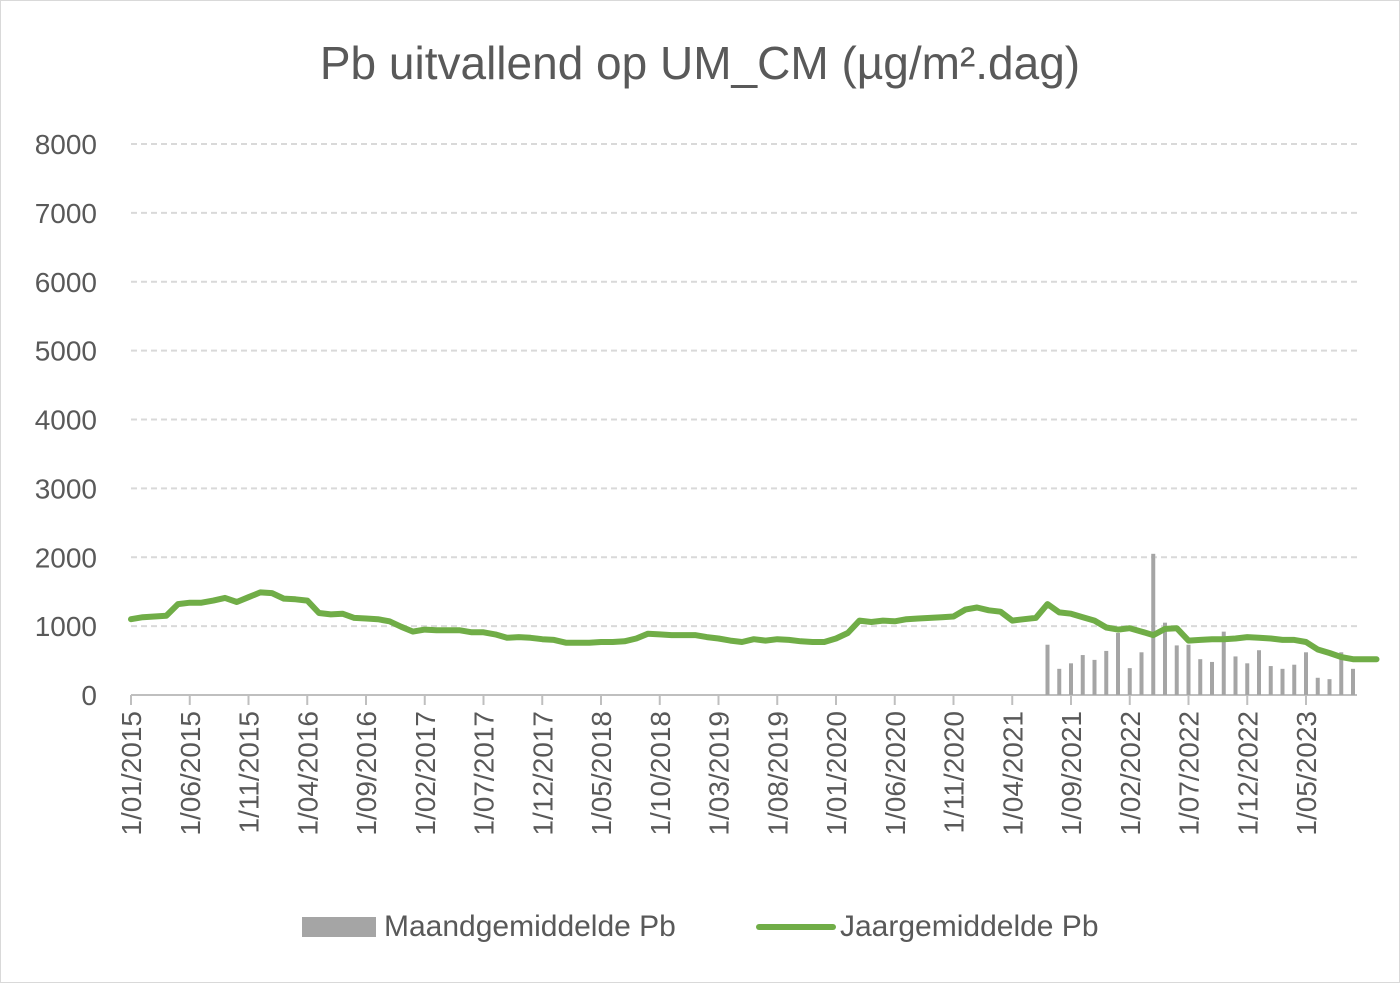  What do you see at coordinates (190, 773) in the screenshot?
I see `x-tick-label: 1/06/2015` at bounding box center [190, 773].